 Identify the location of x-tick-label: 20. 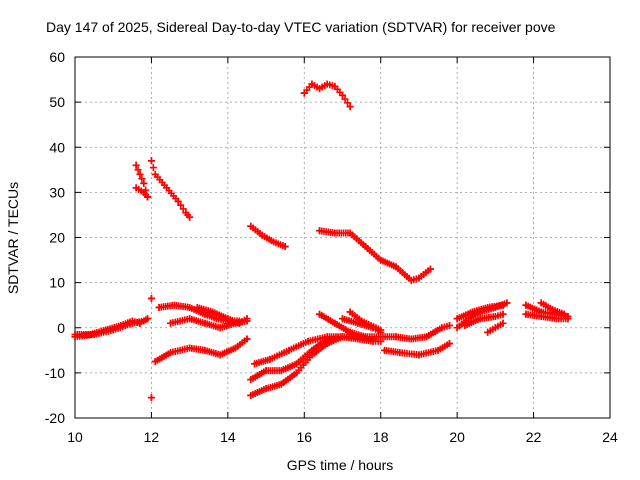
(457, 437).